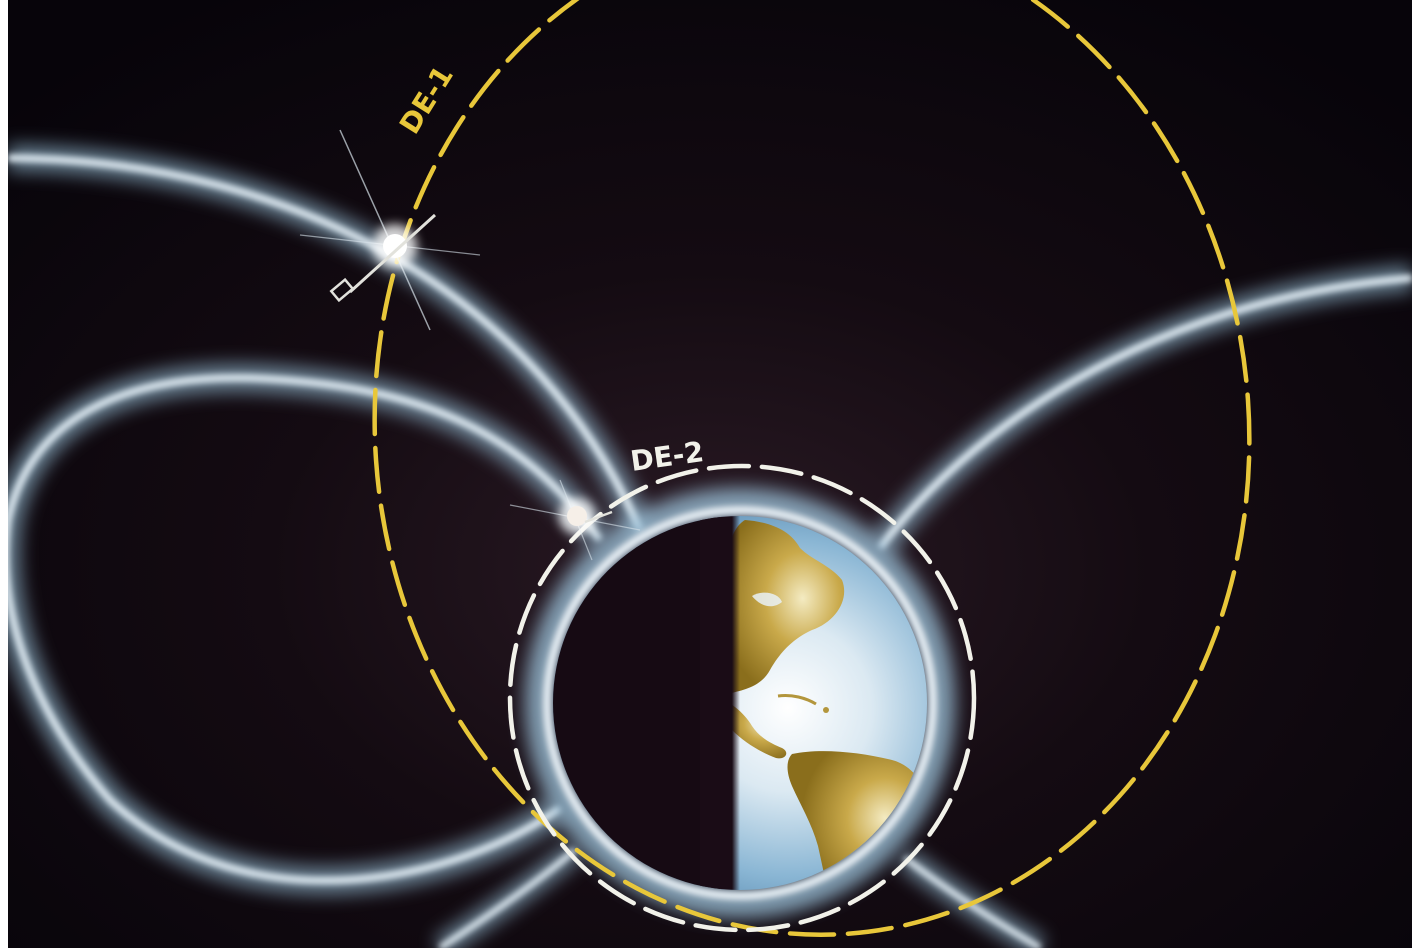 Image resolution: width=1420 pixels, height=948 pixels. I want to click on field-line-lower-right, so click(972, 898).